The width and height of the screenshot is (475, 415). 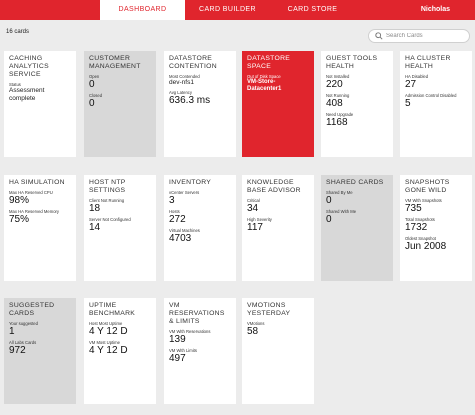 What do you see at coordinates (190, 100) in the screenshot?
I see `metric-value: 636.3 ms` at bounding box center [190, 100].